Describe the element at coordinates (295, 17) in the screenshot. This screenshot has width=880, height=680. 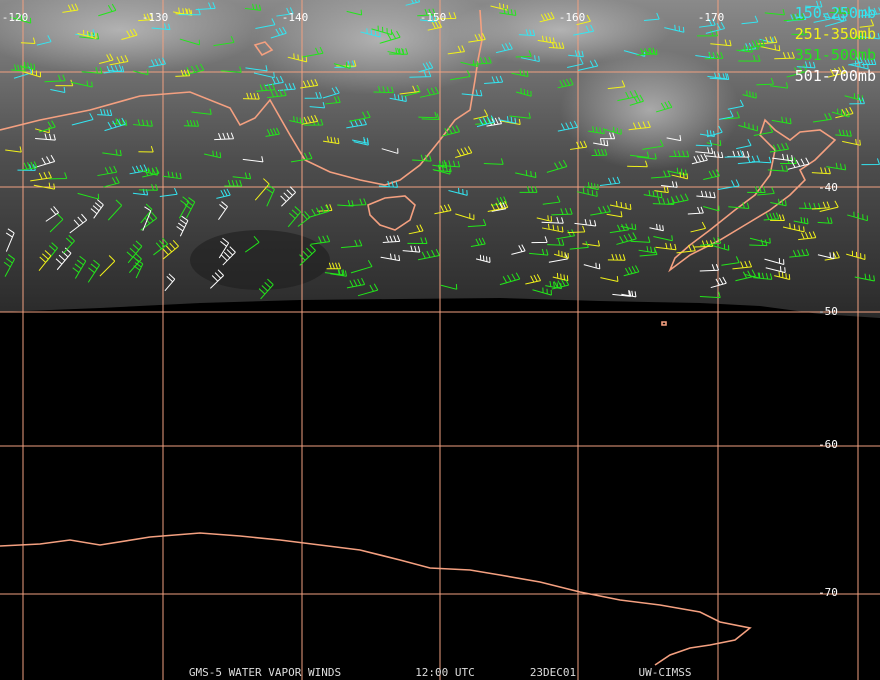
I see `longitude-label: -140` at that location.